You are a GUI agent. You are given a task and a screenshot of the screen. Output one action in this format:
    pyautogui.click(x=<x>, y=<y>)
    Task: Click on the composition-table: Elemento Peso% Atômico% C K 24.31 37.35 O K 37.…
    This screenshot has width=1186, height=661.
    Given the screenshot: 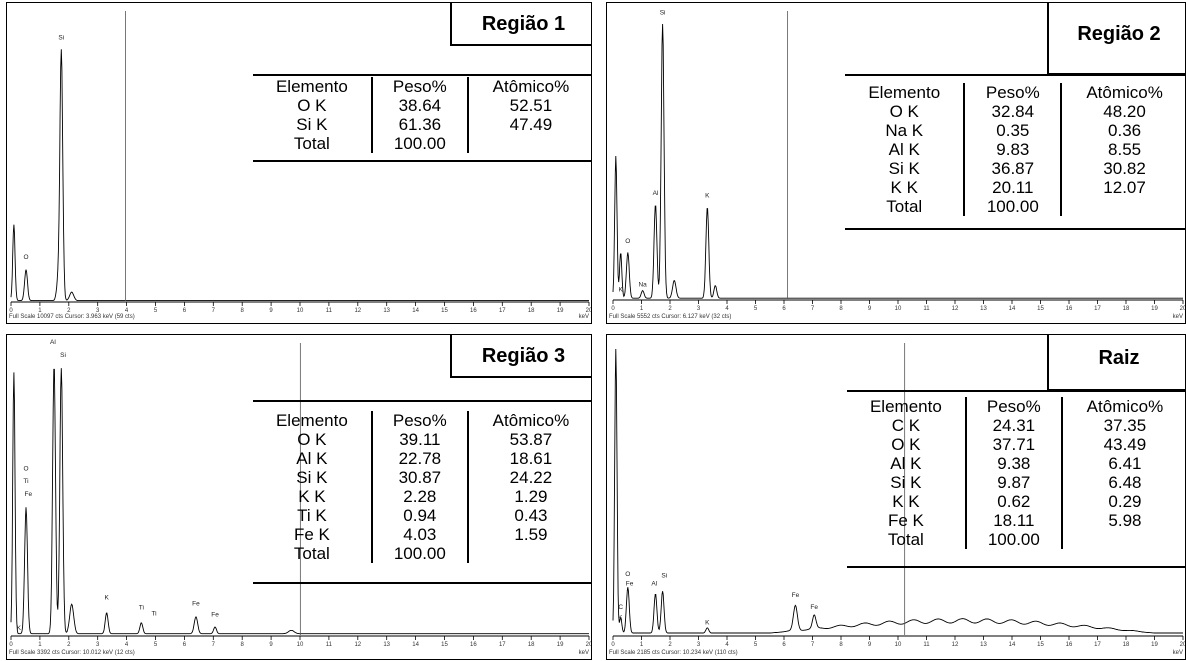 What is the action you would take?
    pyautogui.click(x=1016, y=473)
    